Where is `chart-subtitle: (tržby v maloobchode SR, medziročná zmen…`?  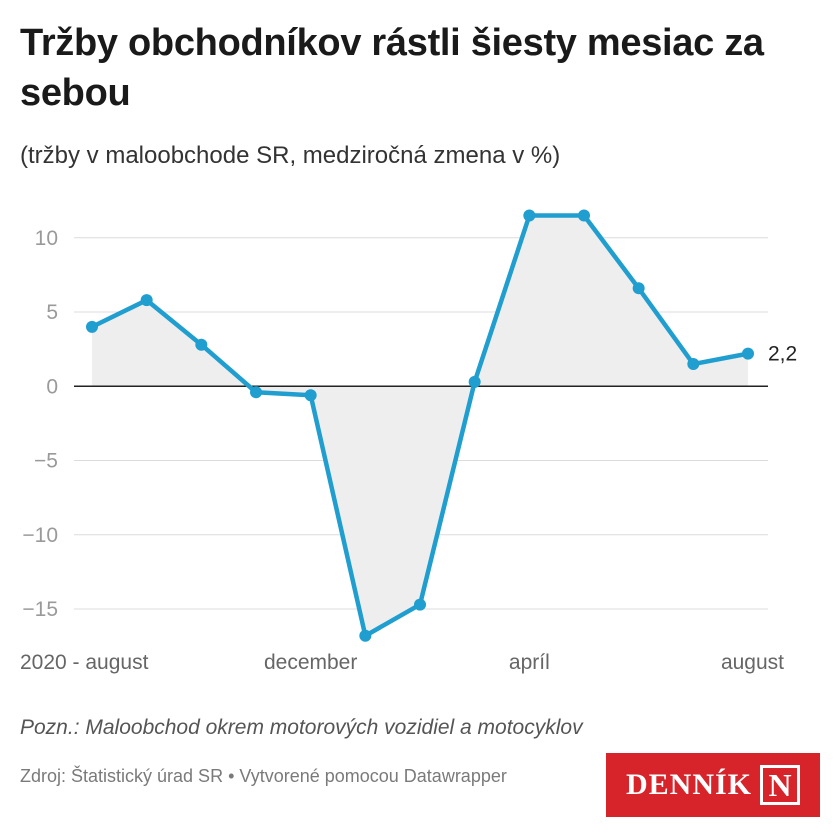
chart-subtitle: (tržby v maloobchode SR, medziročná zmen… is located at coordinates (290, 155).